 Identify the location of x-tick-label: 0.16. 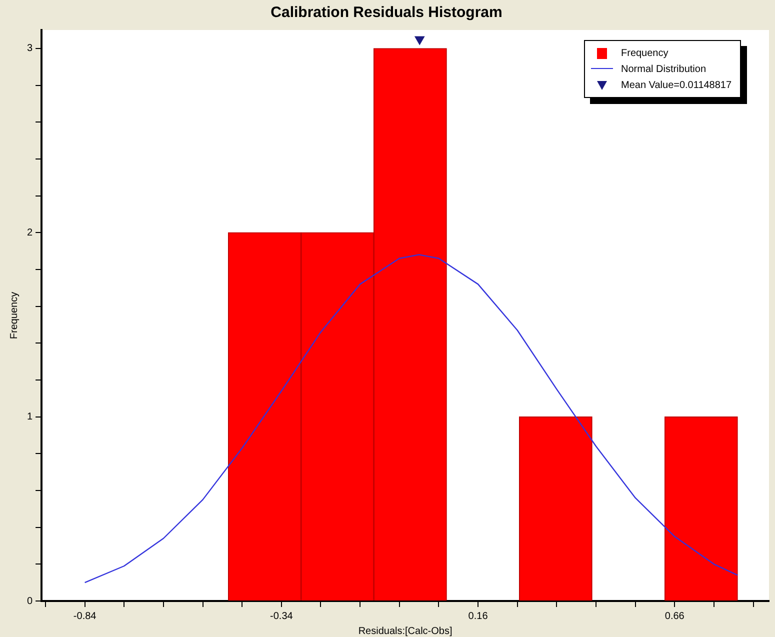
(478, 616).